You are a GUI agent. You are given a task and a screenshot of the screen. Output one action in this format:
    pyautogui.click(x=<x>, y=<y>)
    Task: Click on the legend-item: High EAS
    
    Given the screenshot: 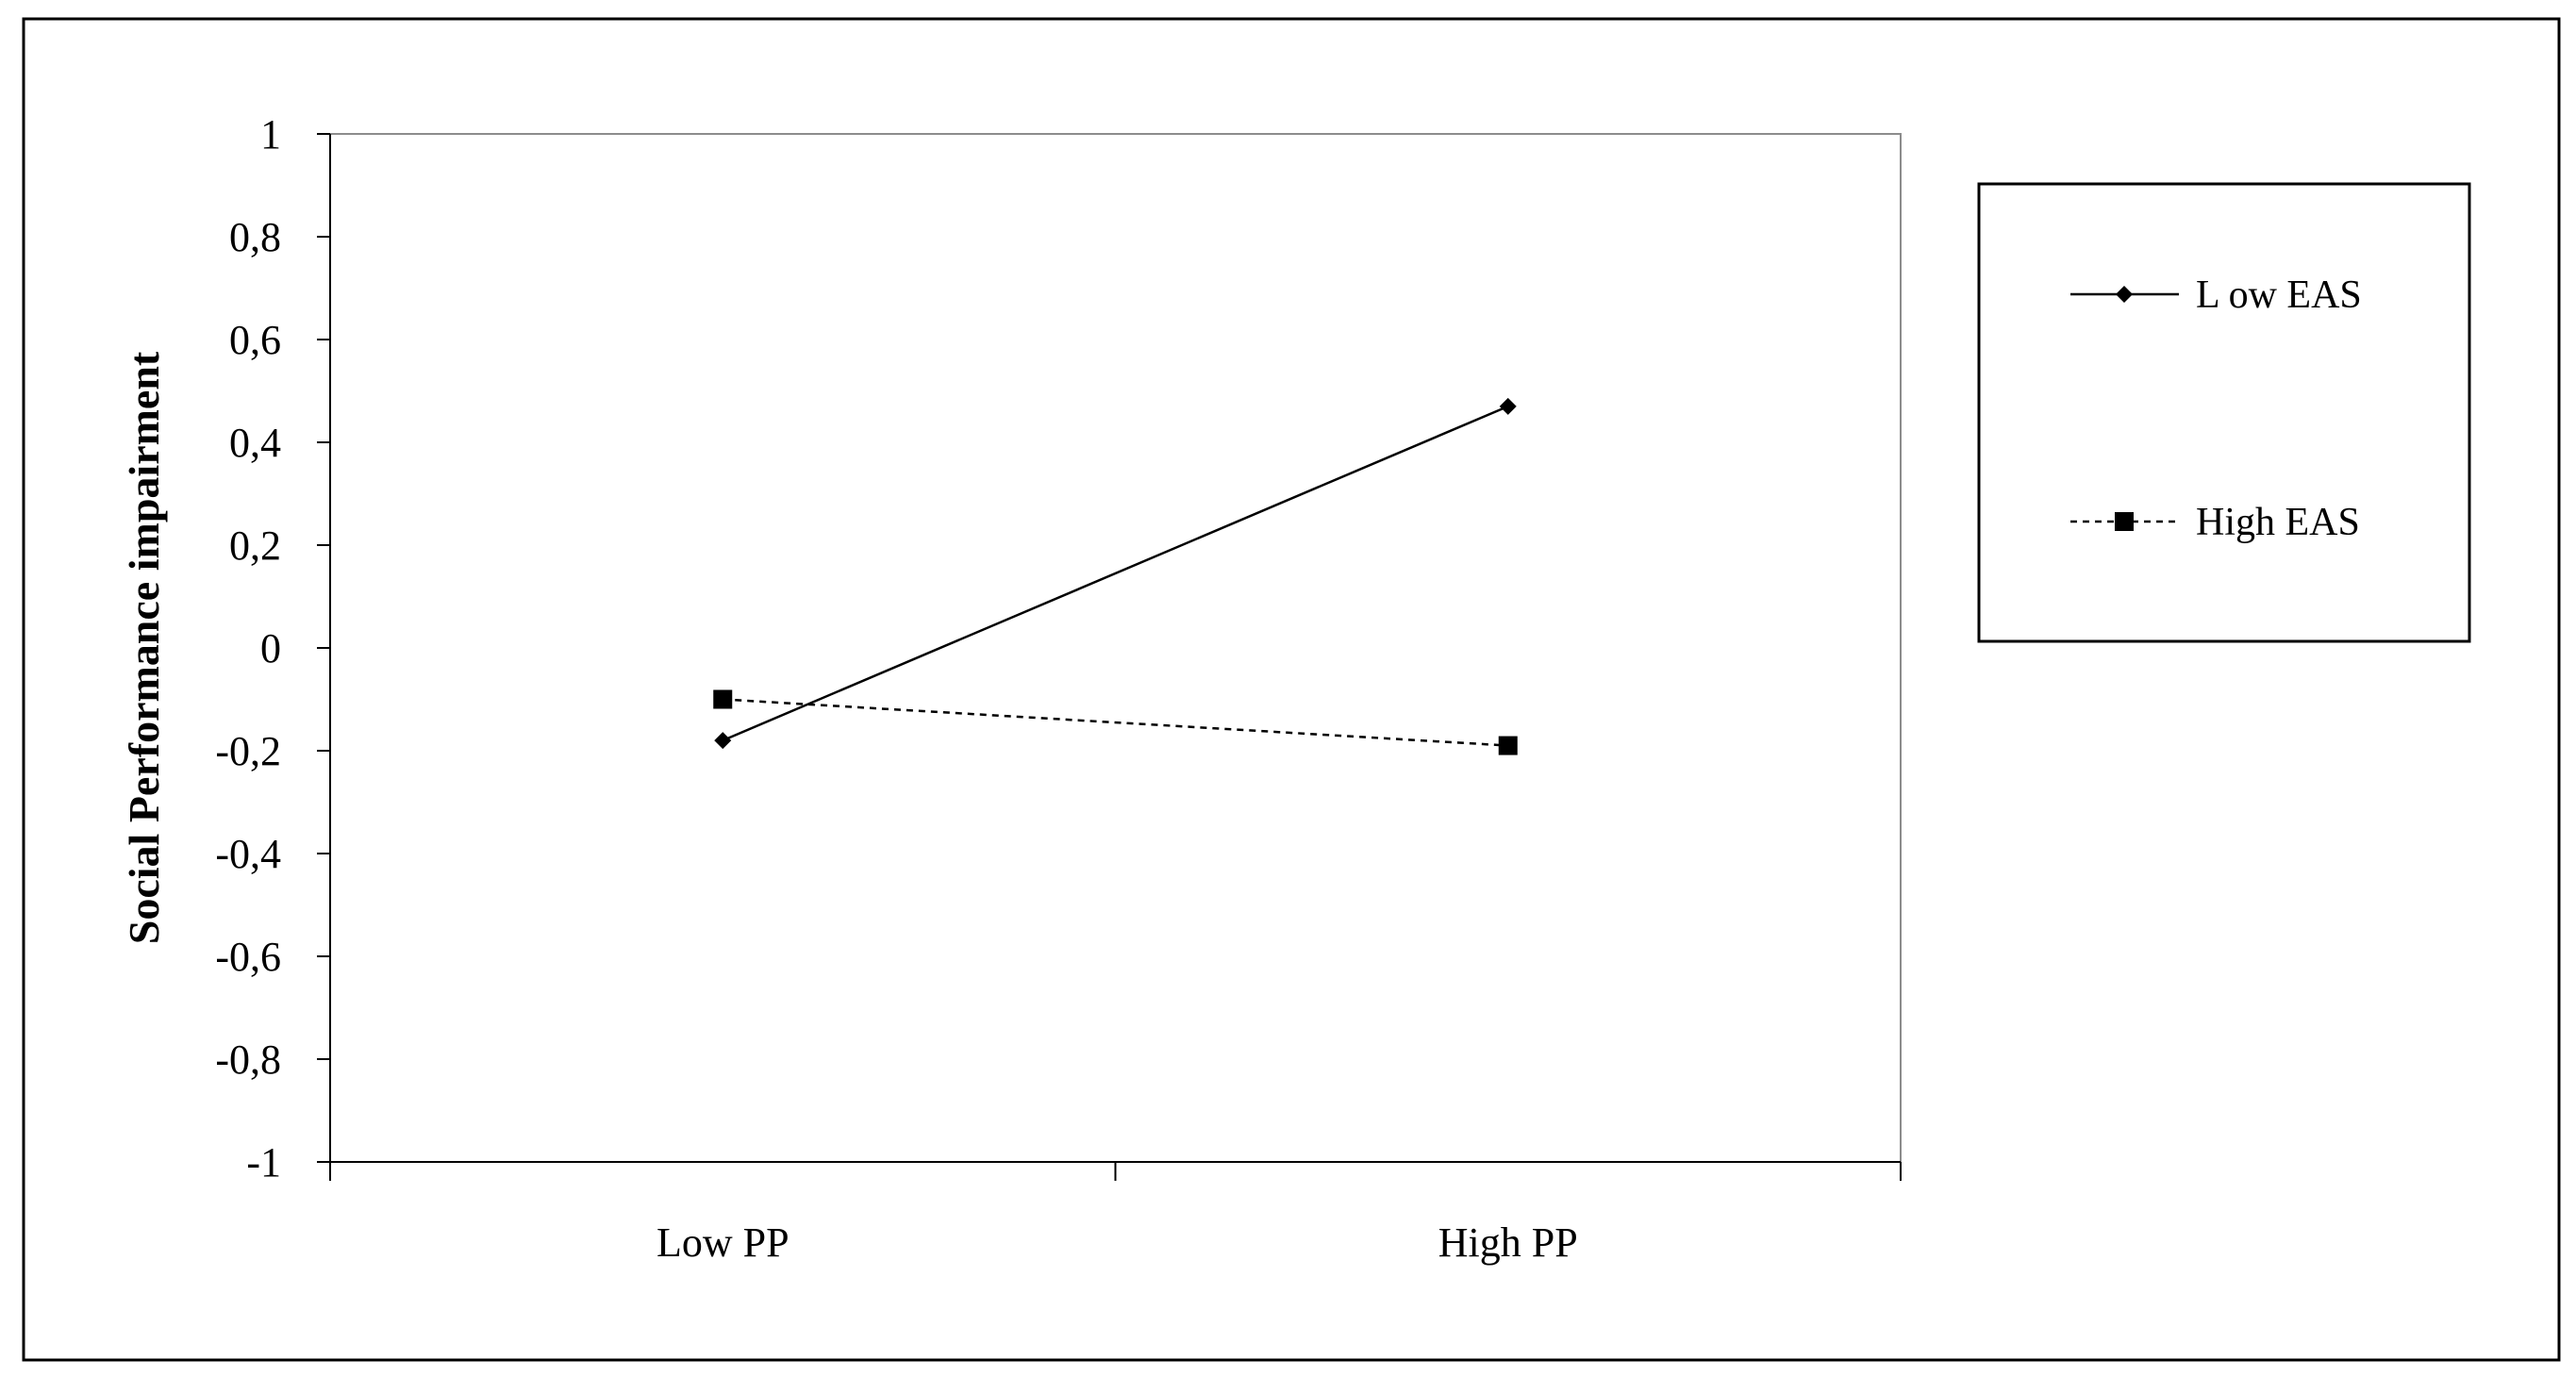 What is the action you would take?
    pyautogui.click(x=2215, y=522)
    